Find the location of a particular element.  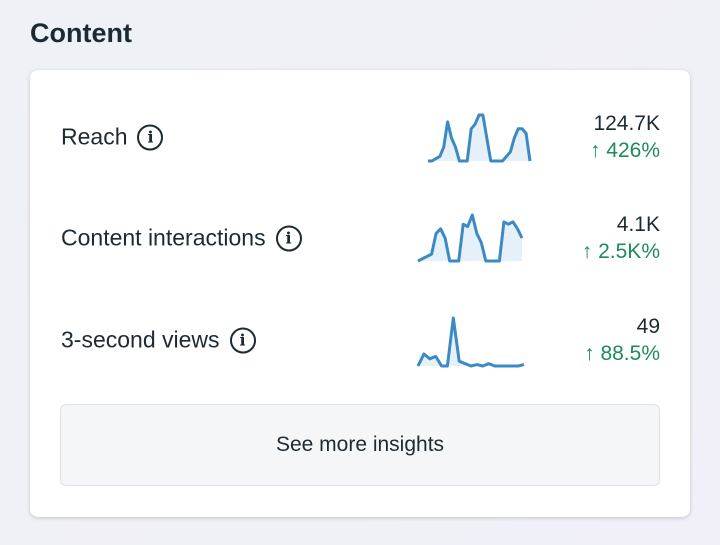

metric-value: 124.7K is located at coordinates (626, 123).